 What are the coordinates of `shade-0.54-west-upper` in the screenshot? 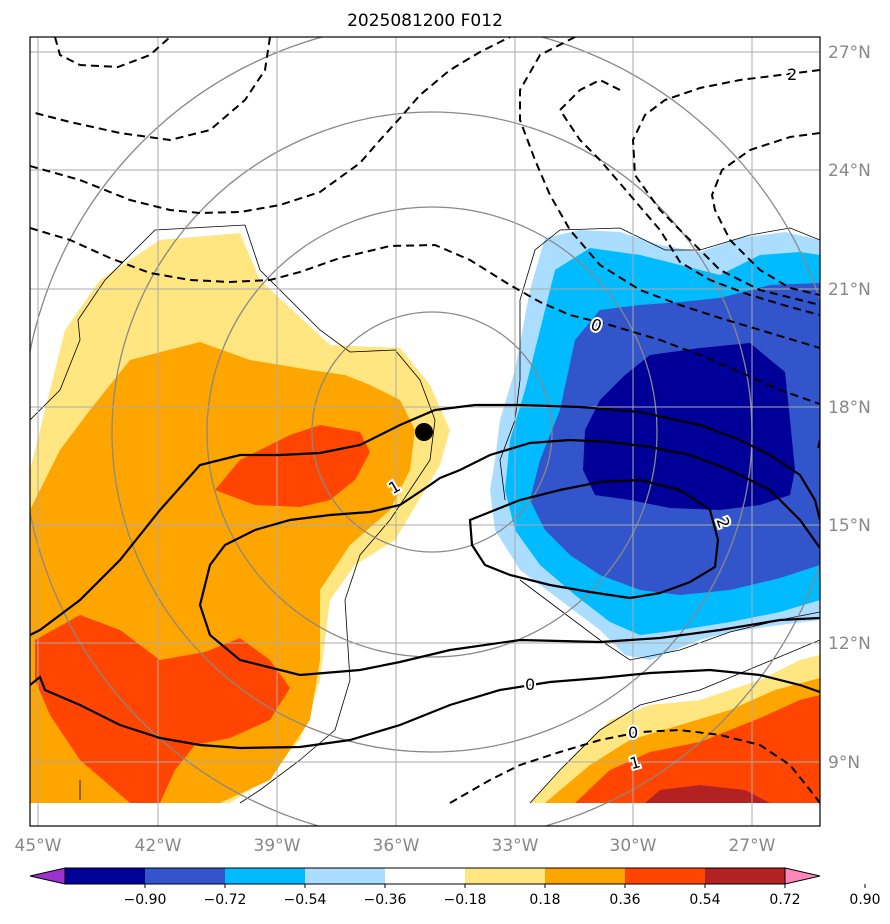 It's located at (292, 466).